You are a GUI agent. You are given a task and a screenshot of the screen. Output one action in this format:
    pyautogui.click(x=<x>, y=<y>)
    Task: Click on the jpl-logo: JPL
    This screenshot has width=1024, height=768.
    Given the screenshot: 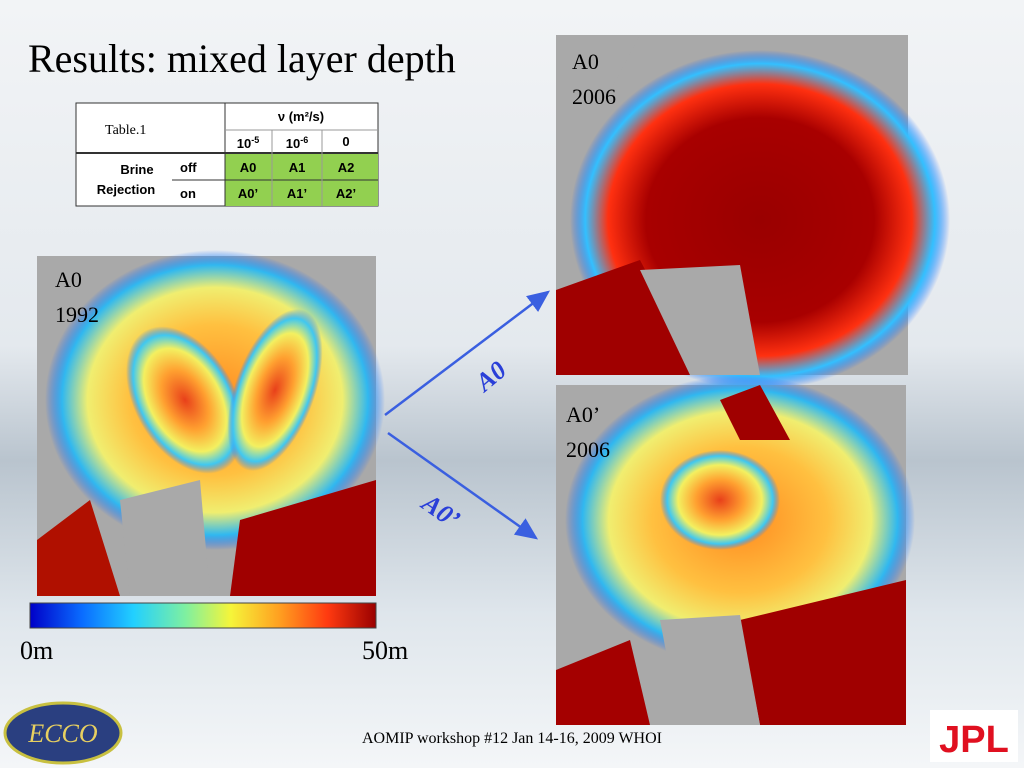 What is the action you would take?
    pyautogui.click(x=974, y=736)
    